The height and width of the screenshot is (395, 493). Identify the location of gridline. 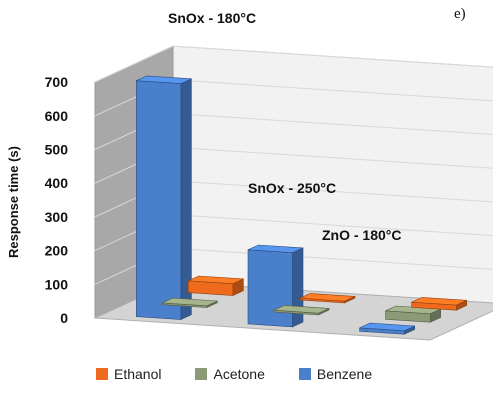
(293, 64).